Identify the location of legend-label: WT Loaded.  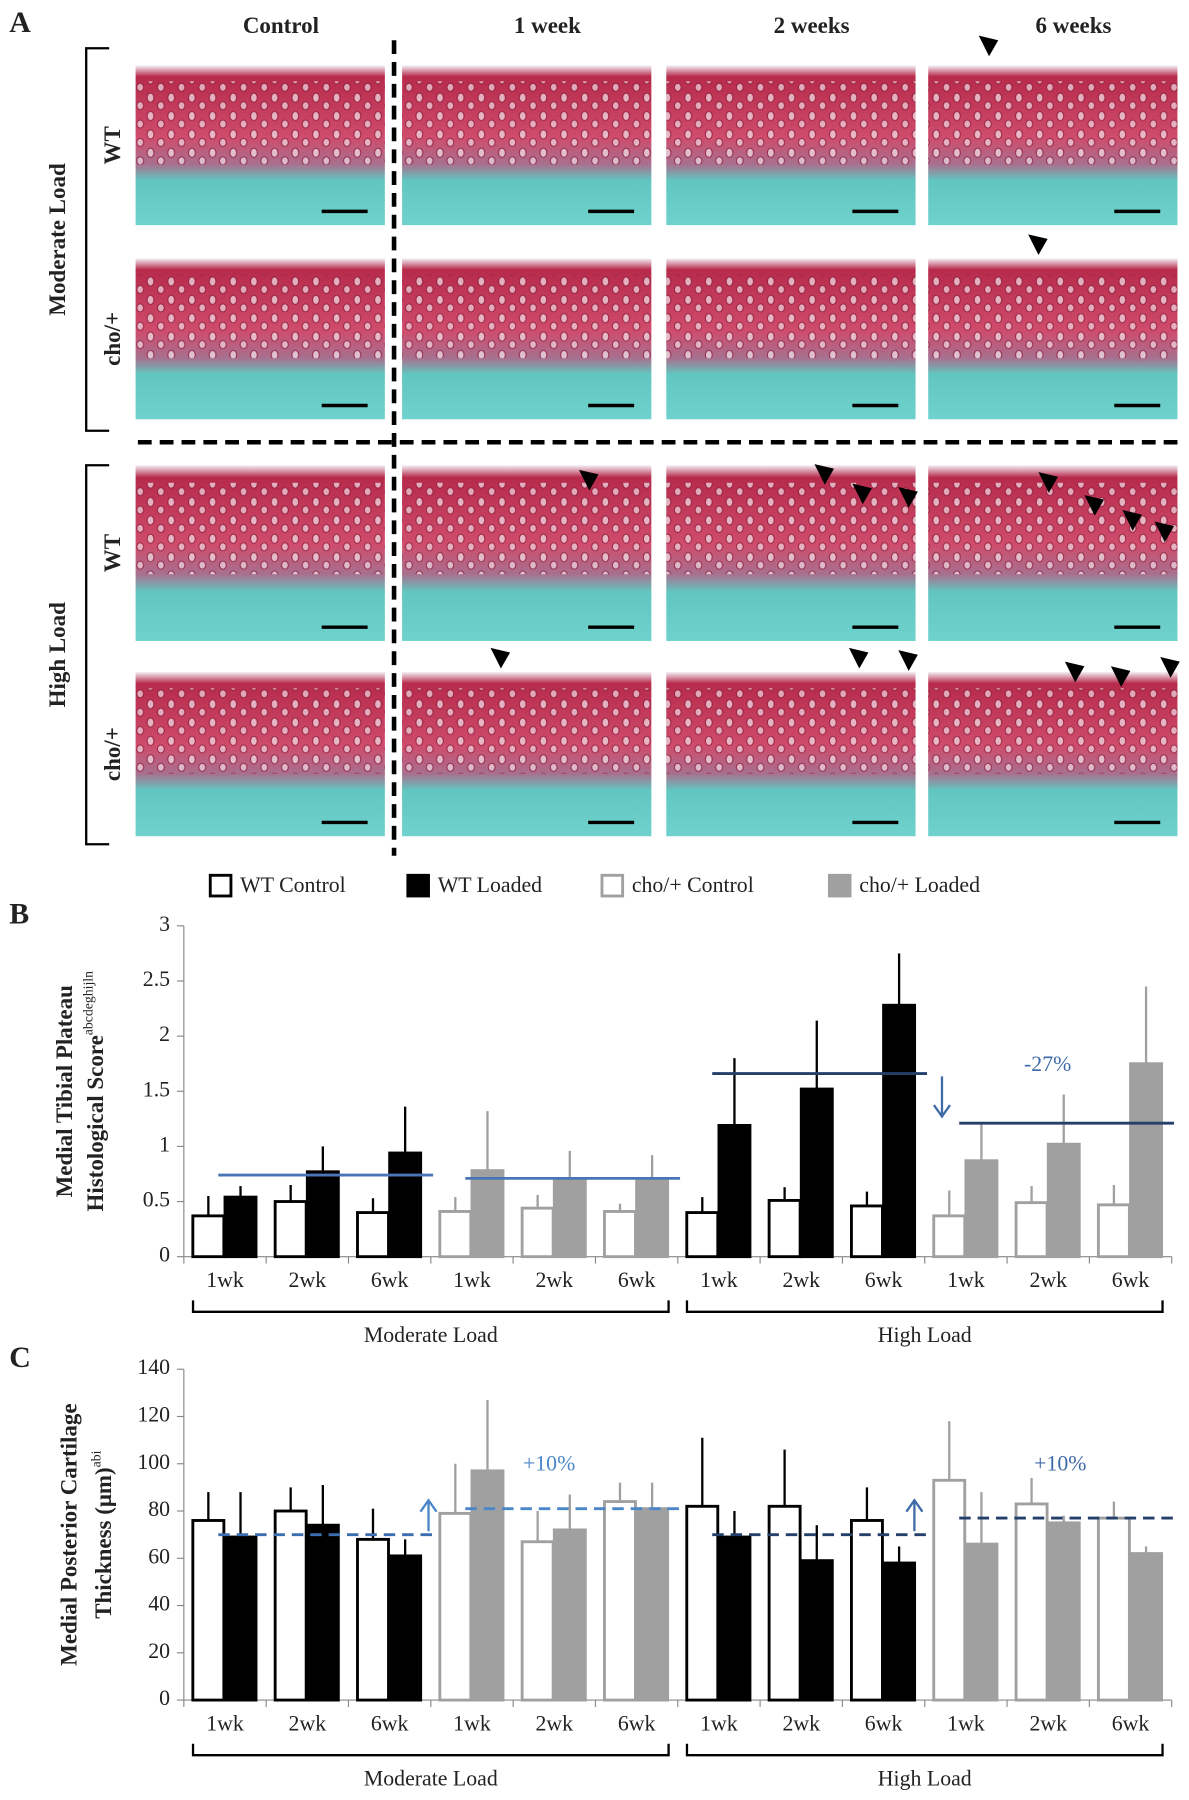
(490, 885).